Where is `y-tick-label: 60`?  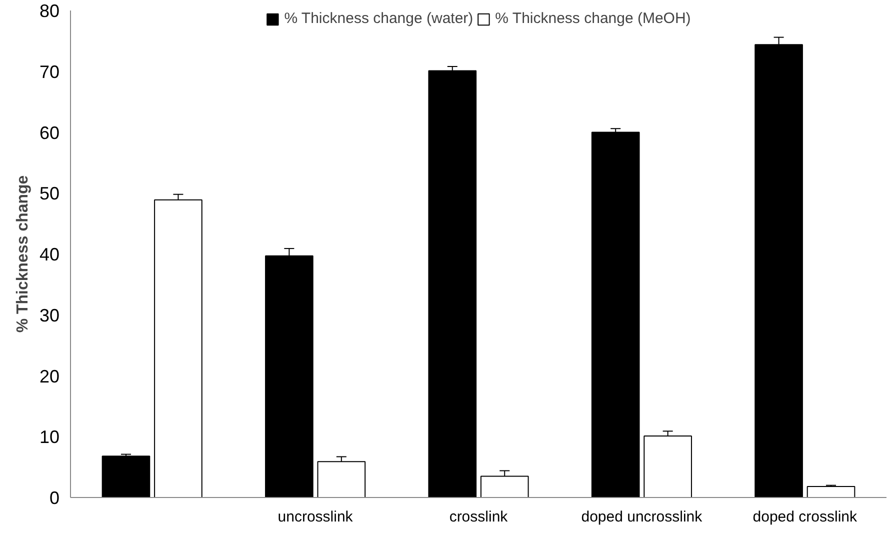 y-tick-label: 60 is located at coordinates (49, 132).